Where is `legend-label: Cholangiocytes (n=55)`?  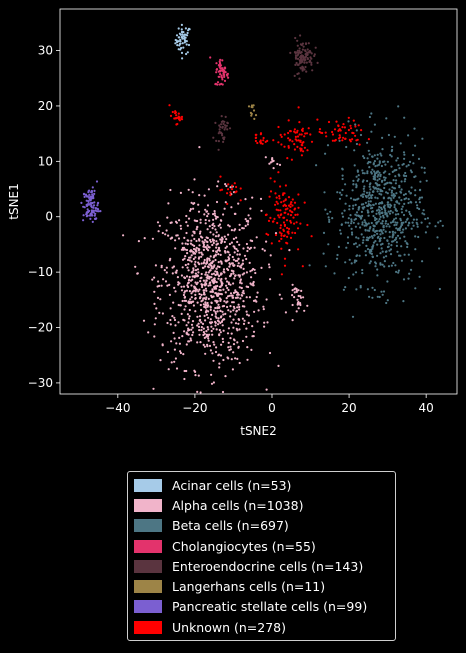
legend-label: Cholangiocytes (n=55) is located at coordinates (244, 546).